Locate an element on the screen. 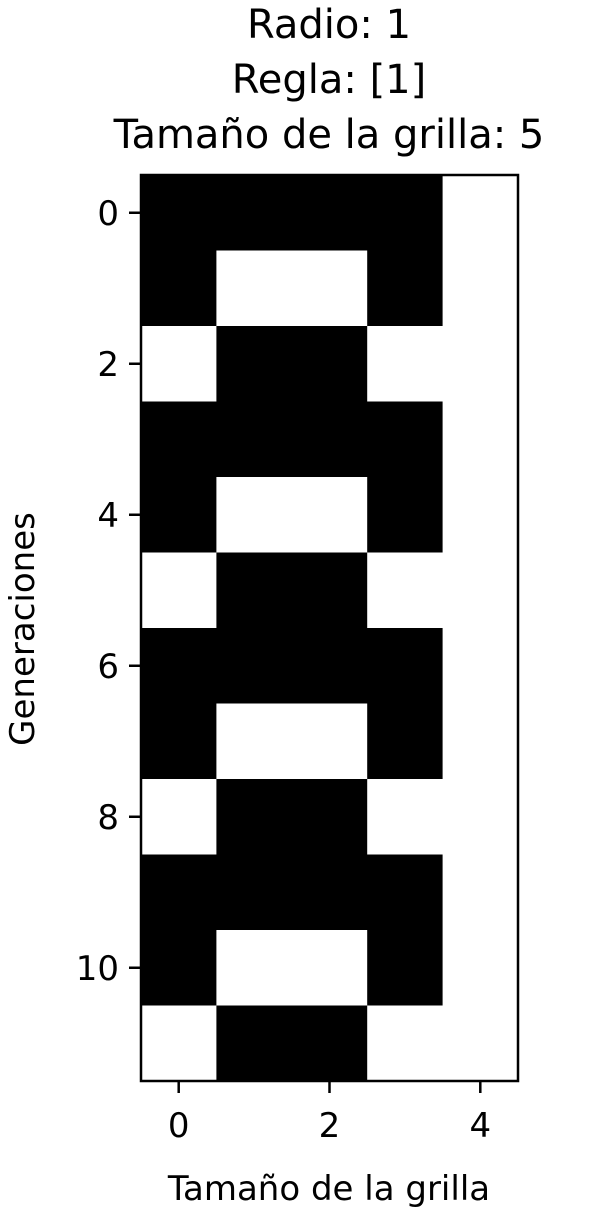 The image size is (599, 1211). heatmap-cell-r0-c1 is located at coordinates (254, 213).